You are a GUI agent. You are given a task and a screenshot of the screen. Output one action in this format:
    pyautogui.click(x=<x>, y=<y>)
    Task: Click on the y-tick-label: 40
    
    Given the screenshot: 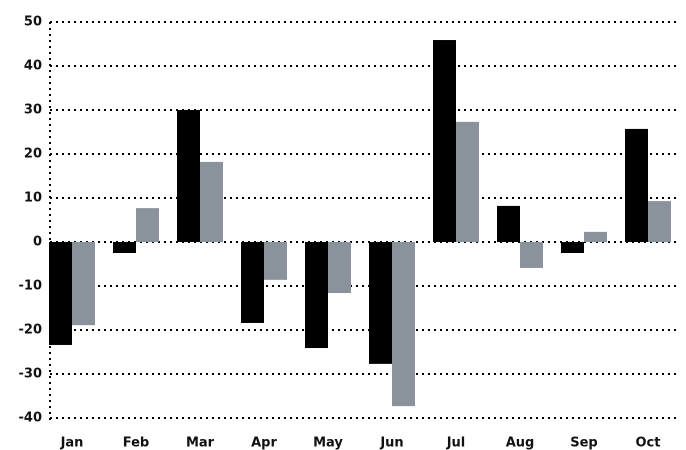 What is the action you would take?
    pyautogui.click(x=33, y=66)
    